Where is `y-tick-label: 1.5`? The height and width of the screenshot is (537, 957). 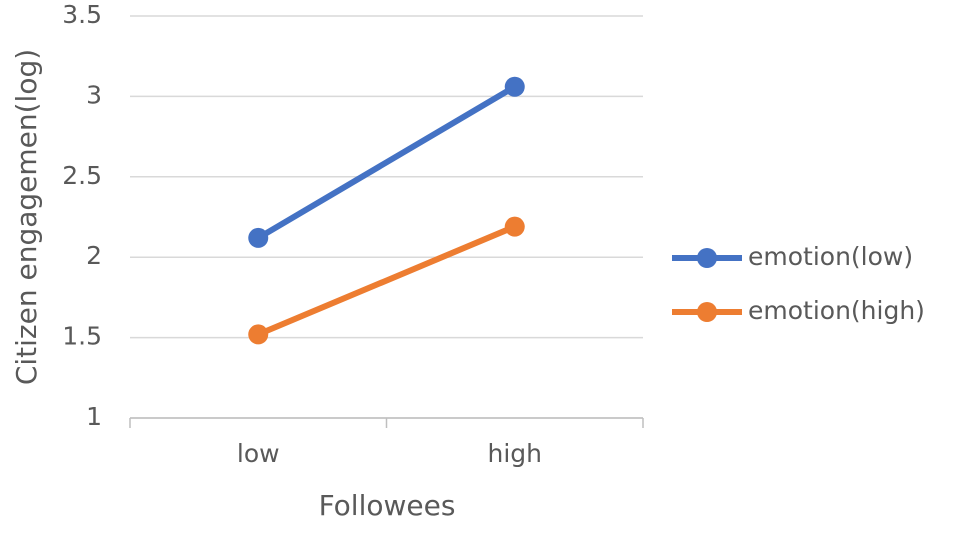 y-tick-label: 1.5 is located at coordinates (82, 336).